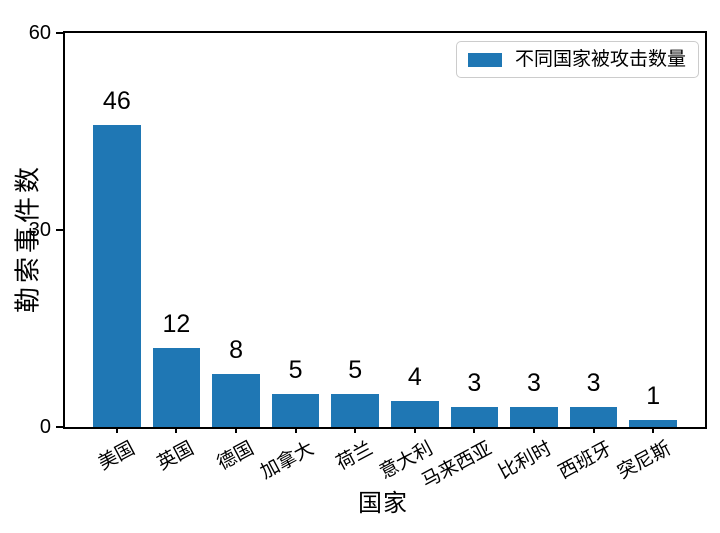 The height and width of the screenshot is (533, 720). Describe the element at coordinates (584, 461) in the screenshot. I see `x-tick-label: 西班牙` at that location.